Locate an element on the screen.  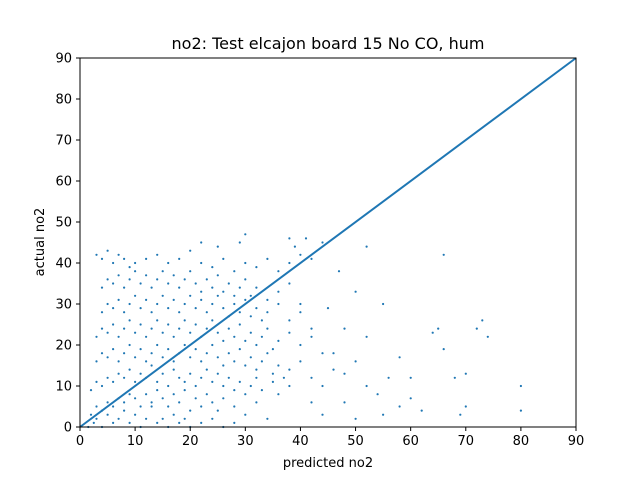
x-tick-label: 70 is located at coordinates (466, 441).